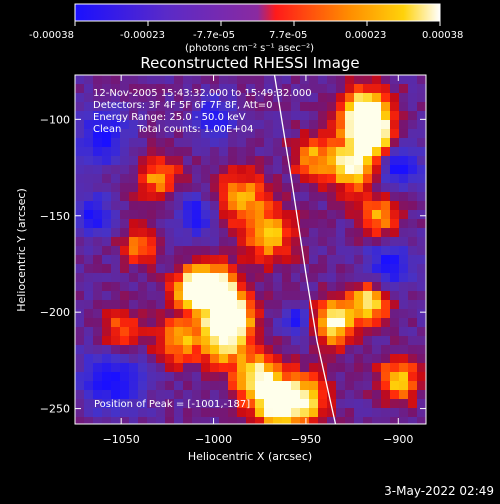 This screenshot has width=500, height=504. What do you see at coordinates (442, 35) in the screenshot?
I see `colorbar-tick-label-5: 0.00038` at bounding box center [442, 35].